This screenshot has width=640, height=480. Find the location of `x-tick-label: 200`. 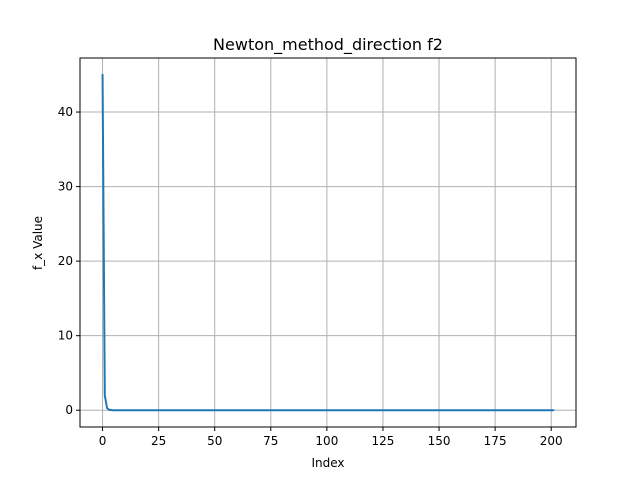

x-tick-label: 200 is located at coordinates (551, 441).